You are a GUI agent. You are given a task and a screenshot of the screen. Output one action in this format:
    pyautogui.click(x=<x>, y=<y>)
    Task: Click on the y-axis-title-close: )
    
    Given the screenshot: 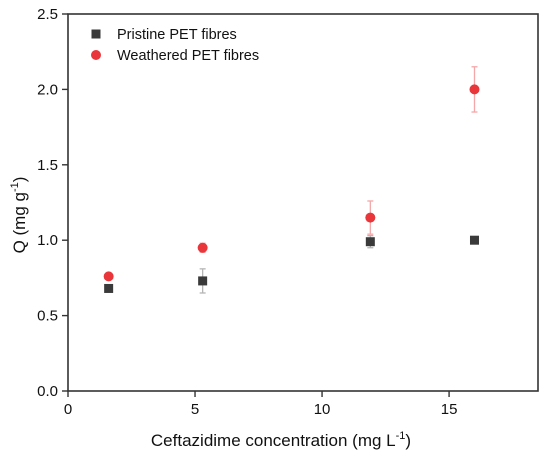 What is the action you would take?
    pyautogui.click(x=19, y=180)
    